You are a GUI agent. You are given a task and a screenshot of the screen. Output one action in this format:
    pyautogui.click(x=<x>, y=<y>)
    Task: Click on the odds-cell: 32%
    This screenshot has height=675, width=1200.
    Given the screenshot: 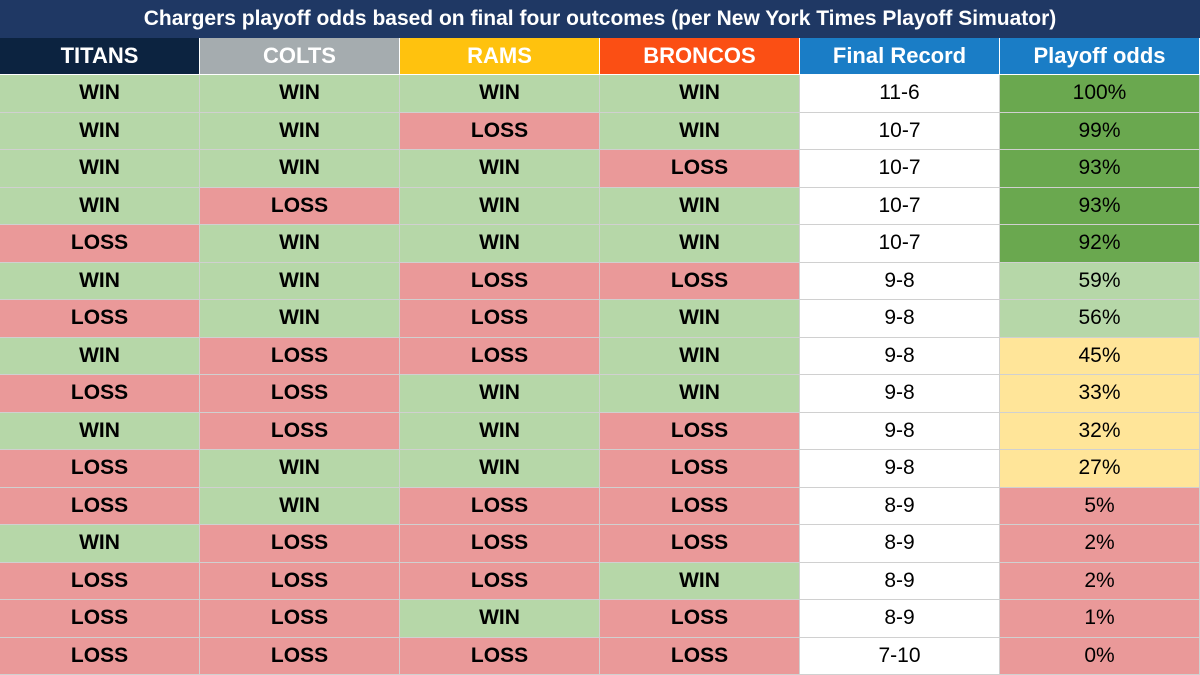 What is the action you would take?
    pyautogui.click(x=1100, y=431)
    